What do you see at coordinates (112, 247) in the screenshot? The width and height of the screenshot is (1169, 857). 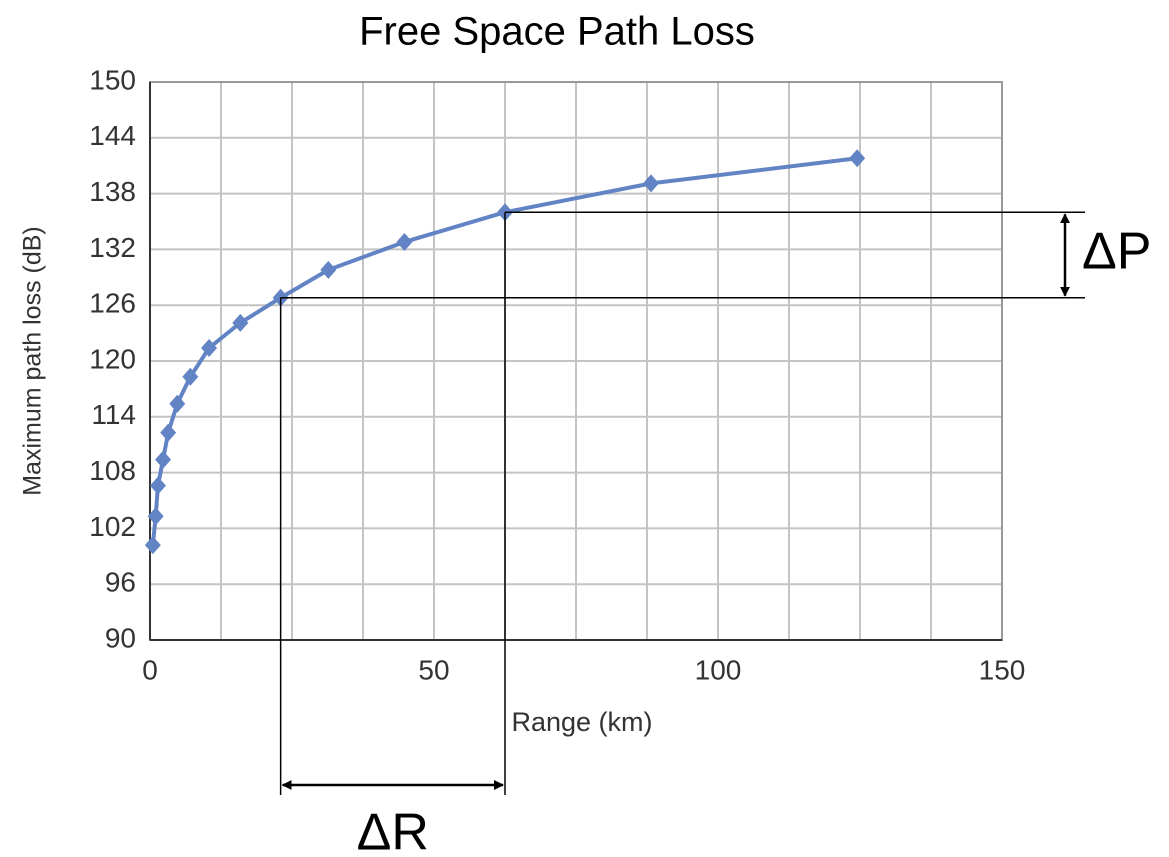 I see `y-tick-label: 132` at bounding box center [112, 247].